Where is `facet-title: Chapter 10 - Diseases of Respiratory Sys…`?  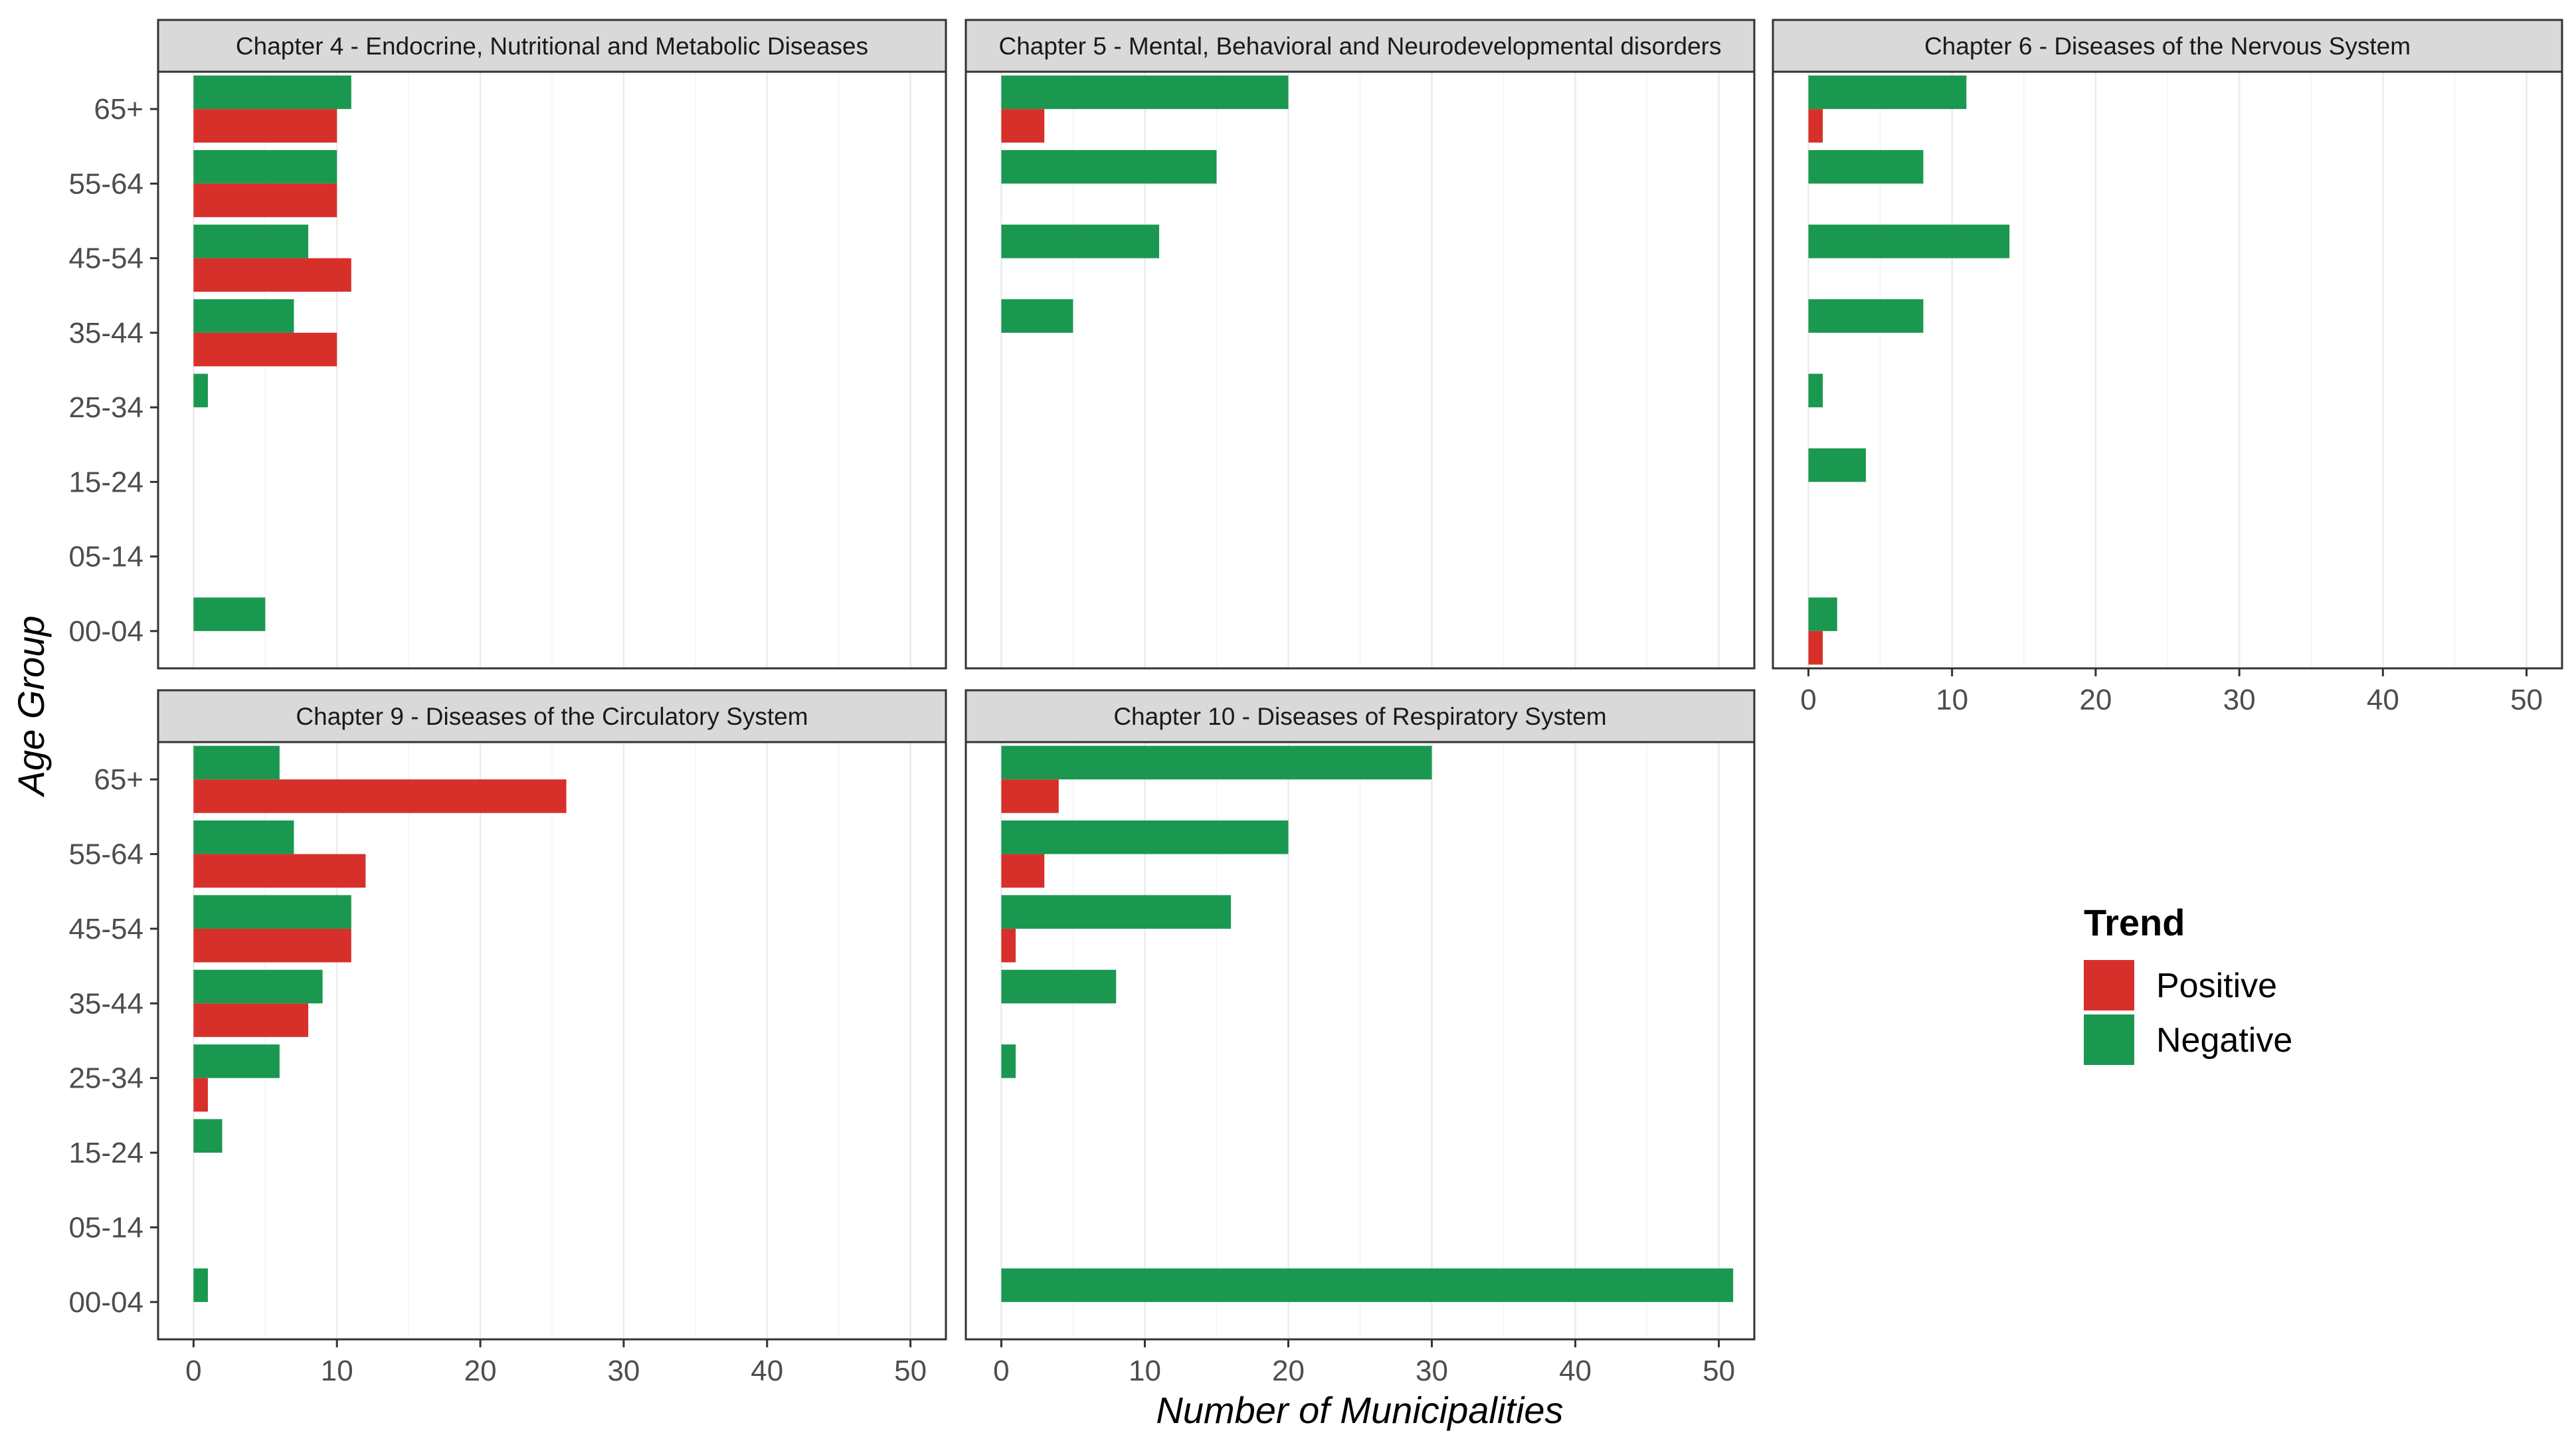 facet-title: Chapter 10 - Diseases of Respiratory Sys… is located at coordinates (1359, 716).